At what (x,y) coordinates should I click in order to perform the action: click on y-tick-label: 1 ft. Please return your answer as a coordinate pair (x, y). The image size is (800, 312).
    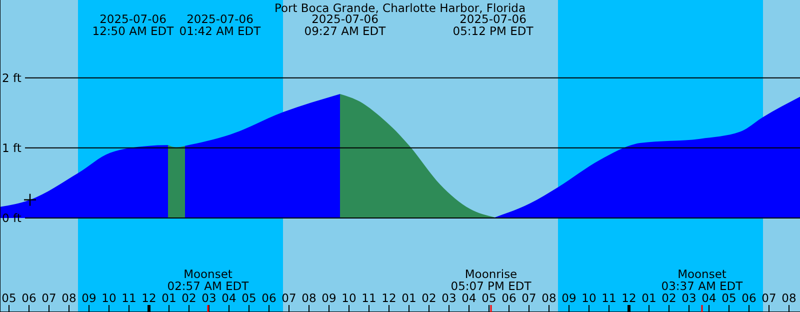
    Looking at the image, I should click on (12, 147).